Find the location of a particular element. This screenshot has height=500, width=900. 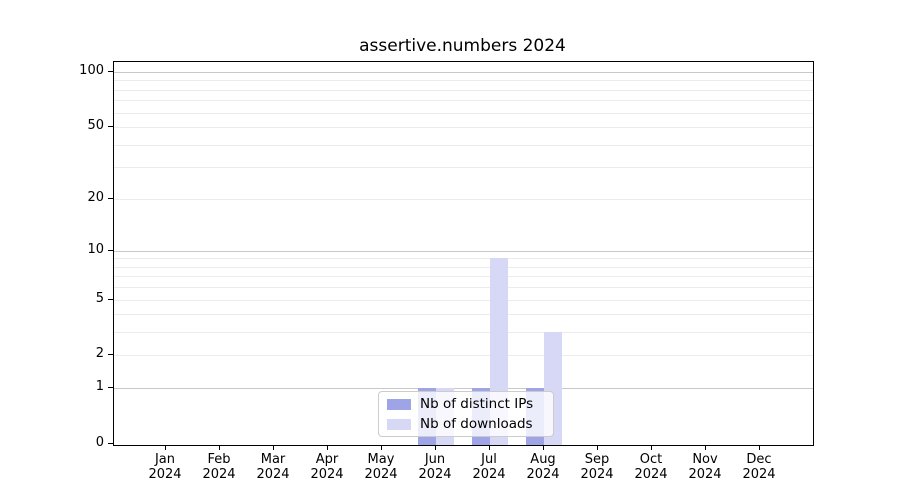

x-month-label-mar: Mar 2024 is located at coordinates (273, 467).